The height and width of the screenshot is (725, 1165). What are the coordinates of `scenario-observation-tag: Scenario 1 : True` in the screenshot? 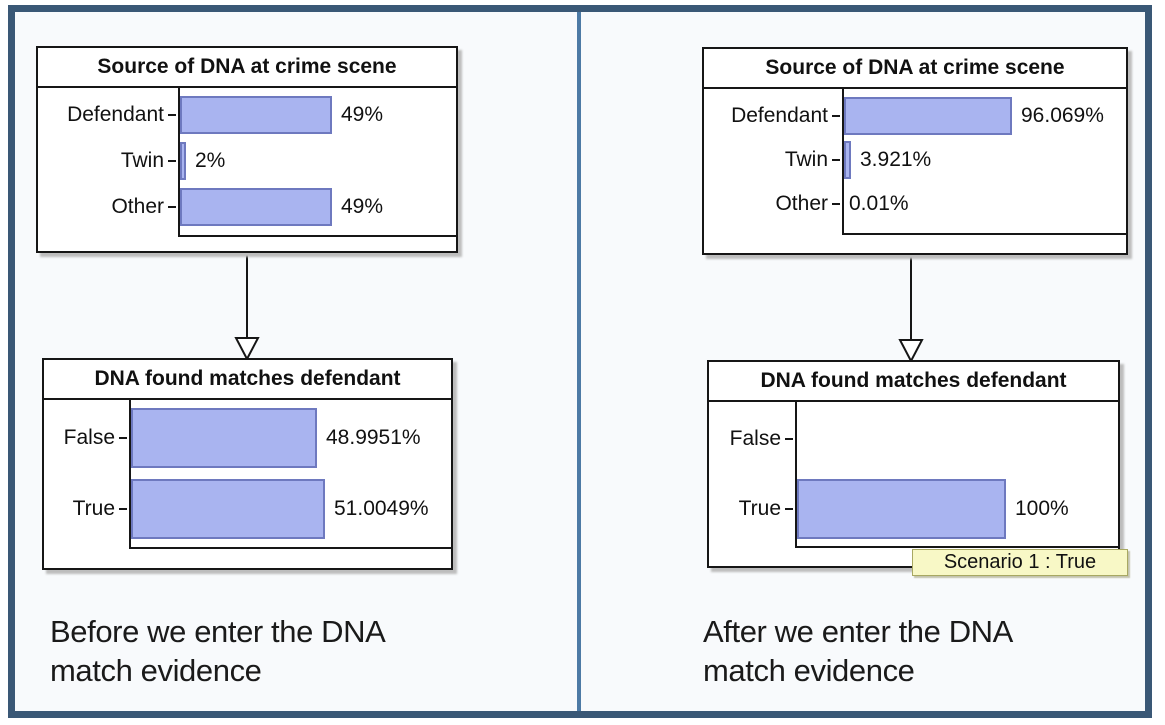 It's located at (1020, 562).